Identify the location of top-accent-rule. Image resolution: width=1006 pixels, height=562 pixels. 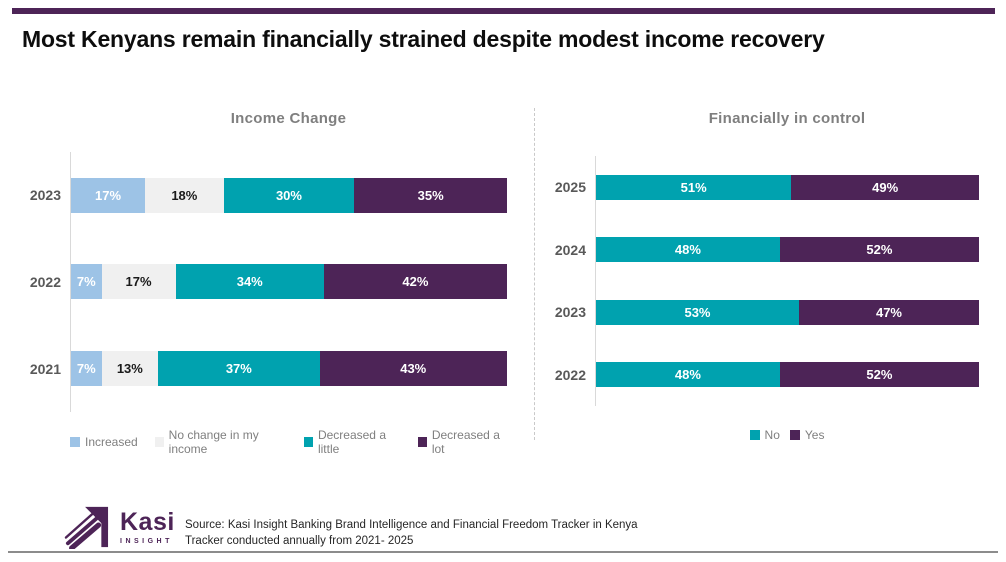
(503, 11).